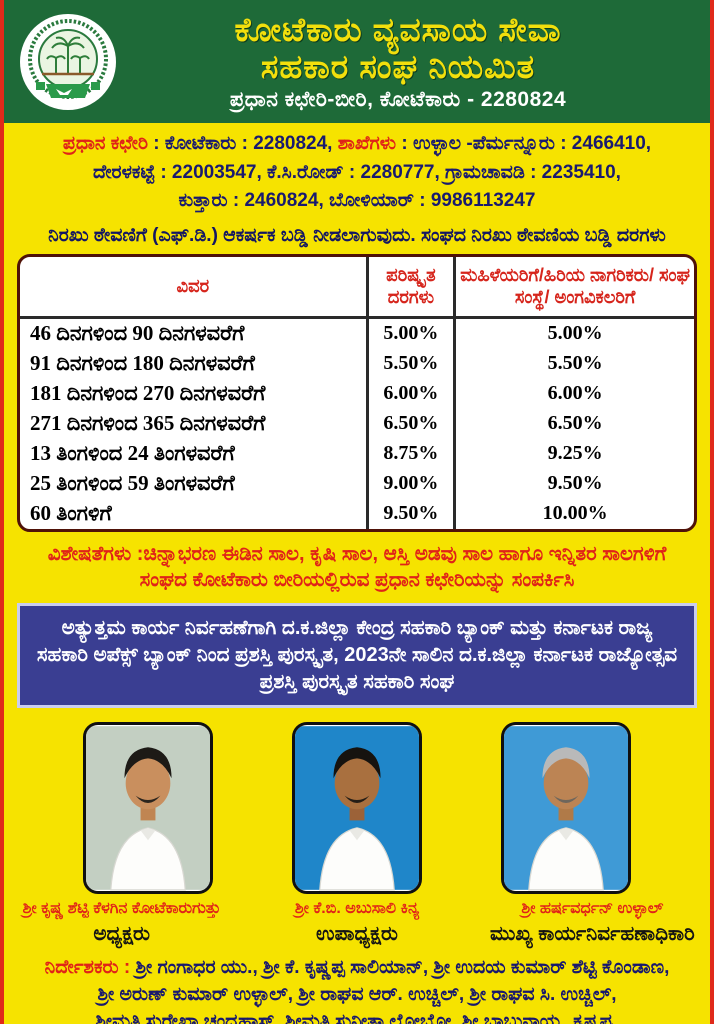 Image resolution: width=714 pixels, height=1024 pixels. What do you see at coordinates (357, 423) in the screenshot?
I see `table-row: 271 ದಿನಗಳಿಂದ 365 ದಿನಗಳವರೆಗೆ 6.50% 6.50%` at bounding box center [357, 423].